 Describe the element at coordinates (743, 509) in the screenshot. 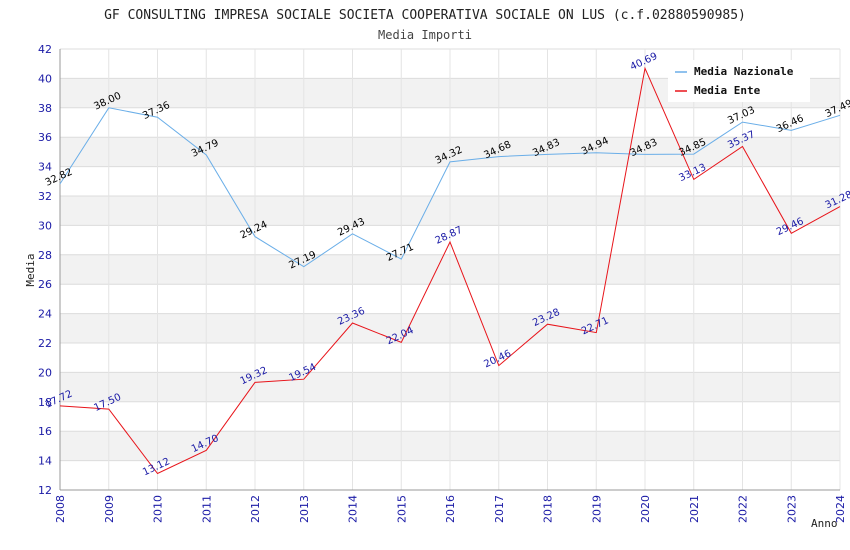

I see `x-tick-label: 2022` at that location.